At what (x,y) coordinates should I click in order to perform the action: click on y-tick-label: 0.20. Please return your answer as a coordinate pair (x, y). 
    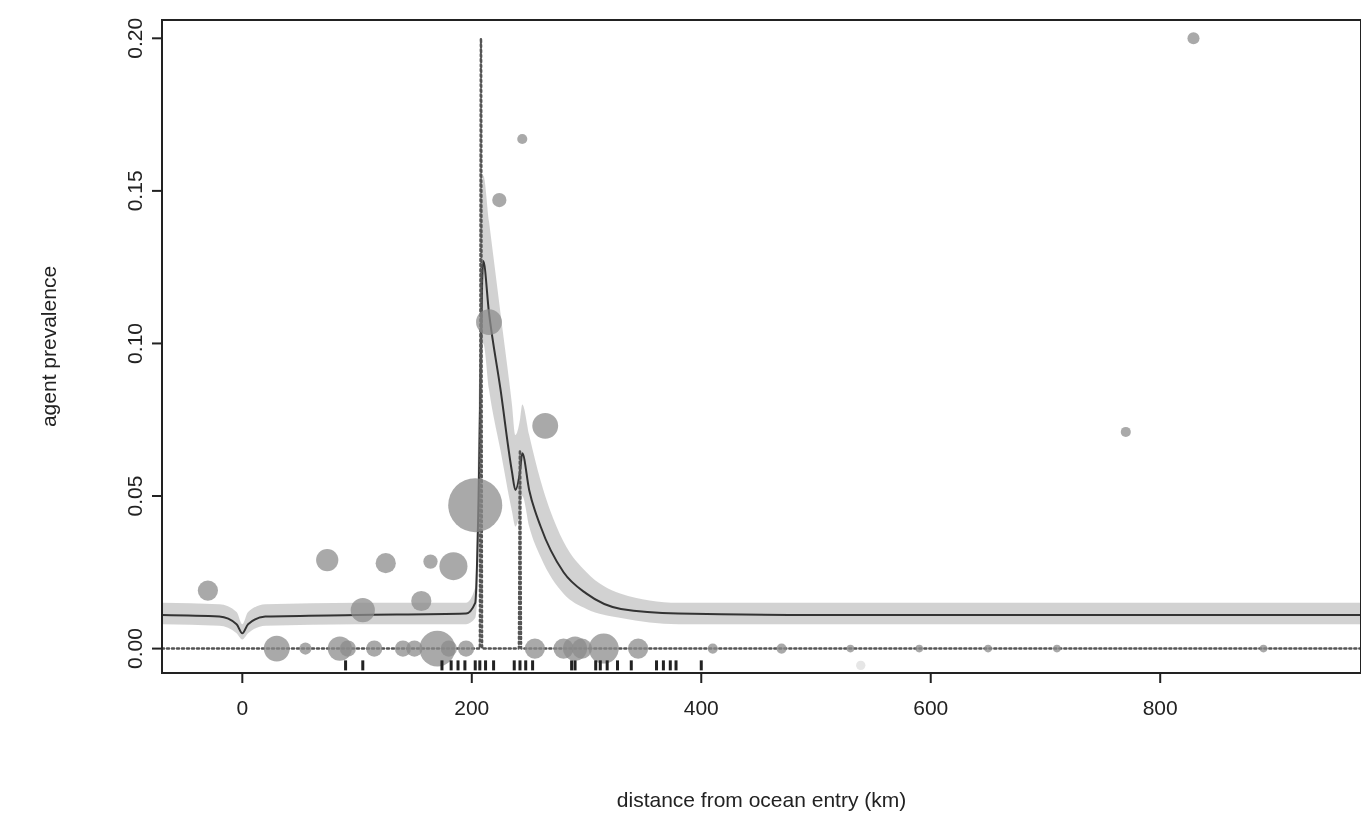
    Looking at the image, I should click on (134, 38).